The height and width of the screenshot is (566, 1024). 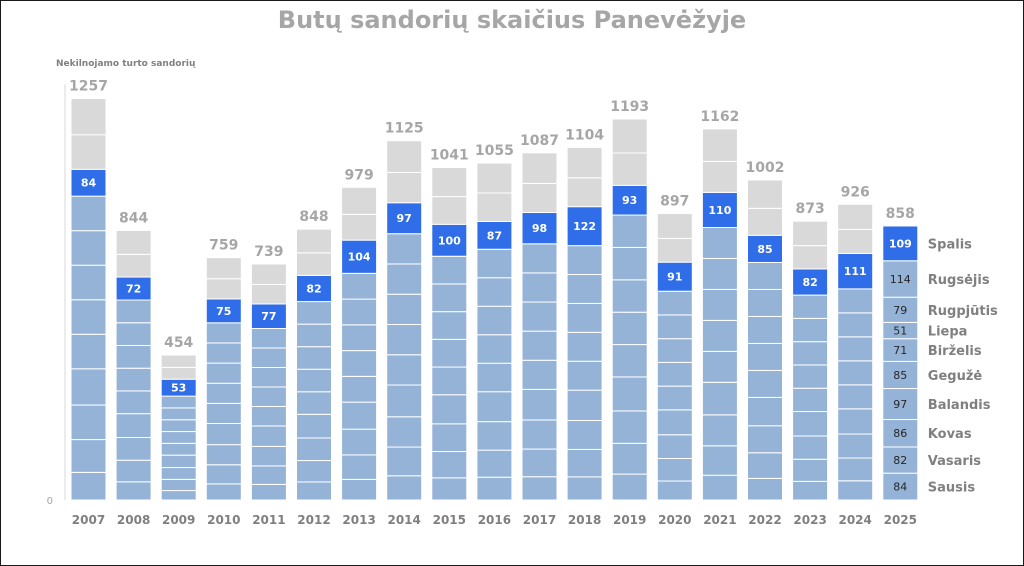 What do you see at coordinates (178, 437) in the screenshot?
I see `bar-segment-2009` at bounding box center [178, 437].